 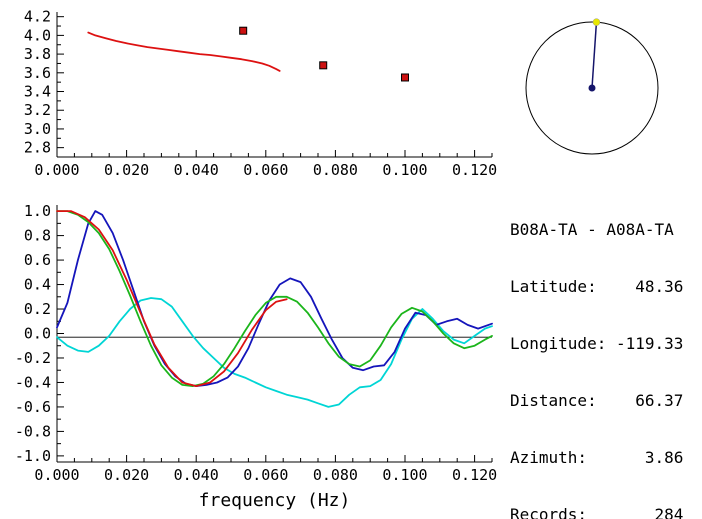 I want to click on y-tick-label: -1.0, so click(x=33, y=456).